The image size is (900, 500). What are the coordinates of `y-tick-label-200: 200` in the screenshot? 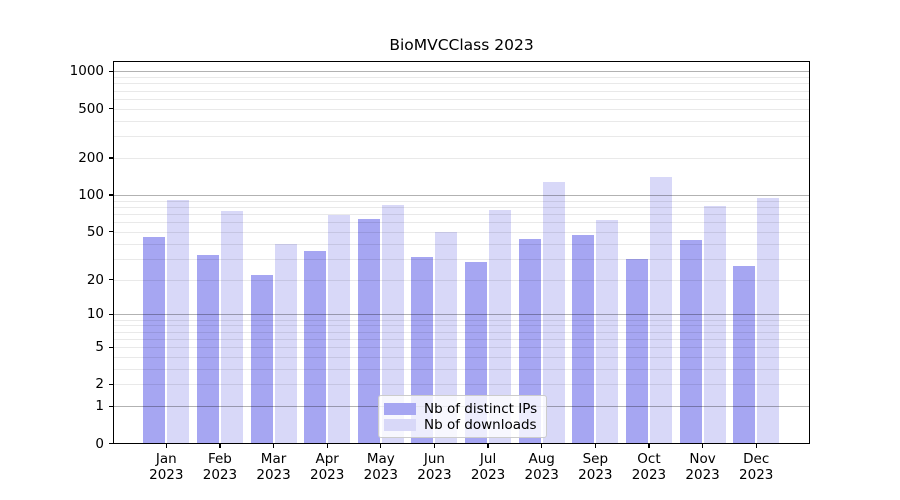 It's located at (91, 157).